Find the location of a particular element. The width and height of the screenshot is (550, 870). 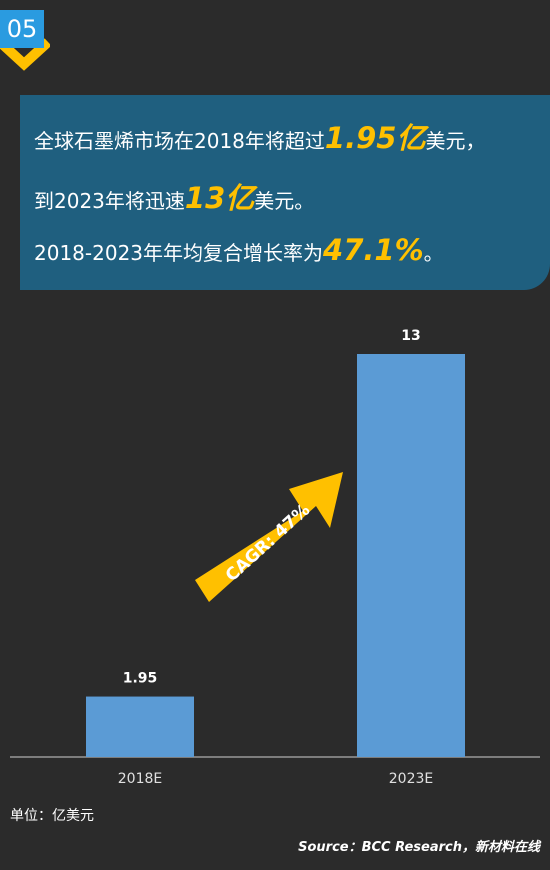

tick-label-2023E: 2023E is located at coordinates (411, 779).